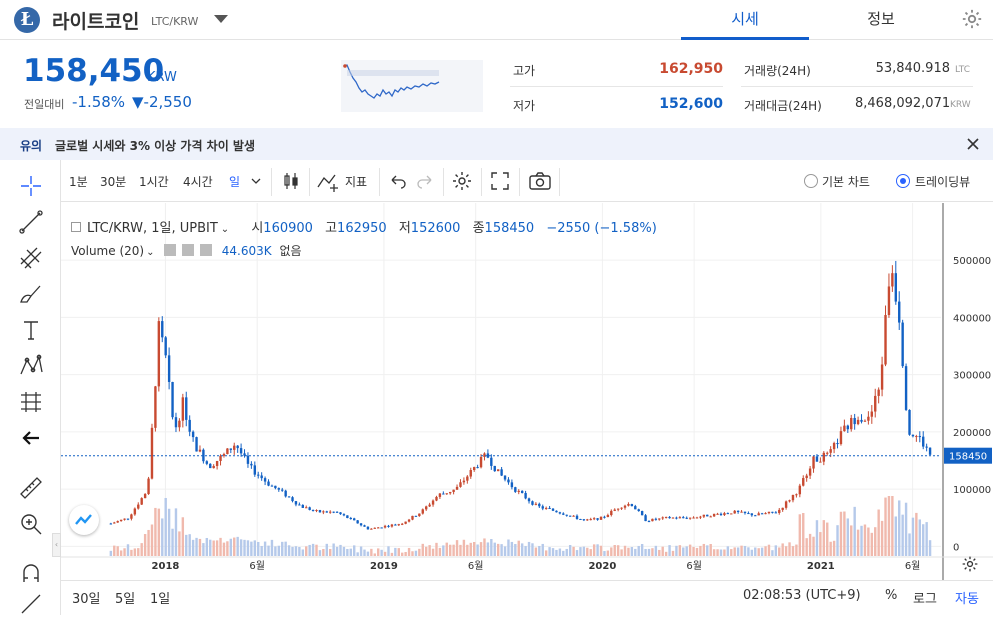 The image size is (993, 618). I want to click on text-tool-icon, so click(31, 330).